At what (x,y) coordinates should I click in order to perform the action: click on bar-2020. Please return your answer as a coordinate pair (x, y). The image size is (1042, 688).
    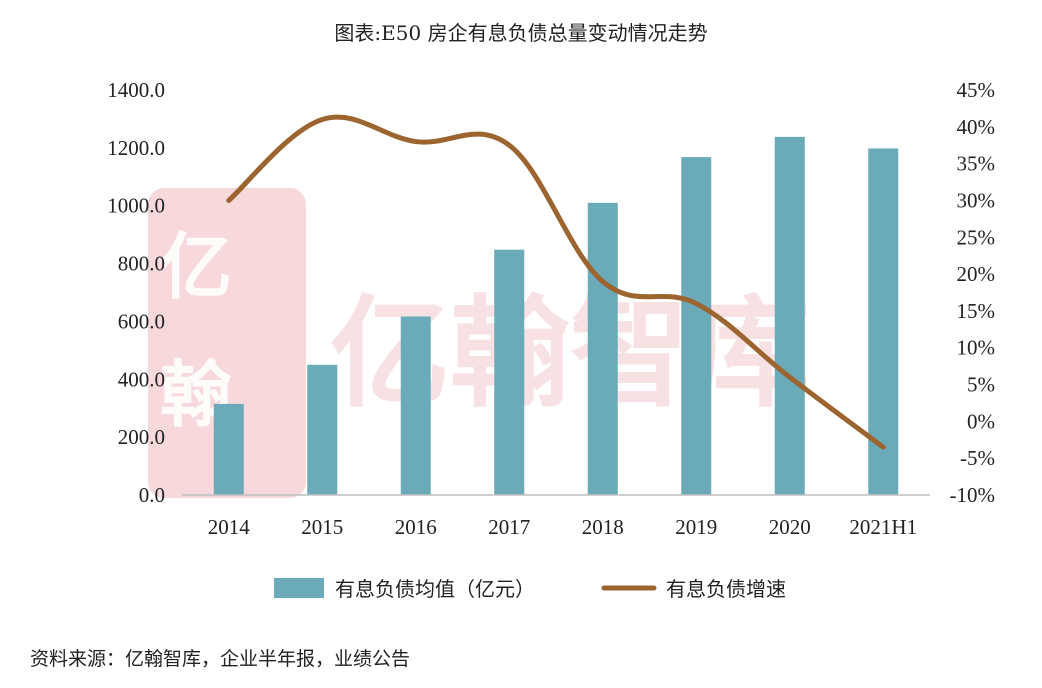
    Looking at the image, I should click on (789, 315).